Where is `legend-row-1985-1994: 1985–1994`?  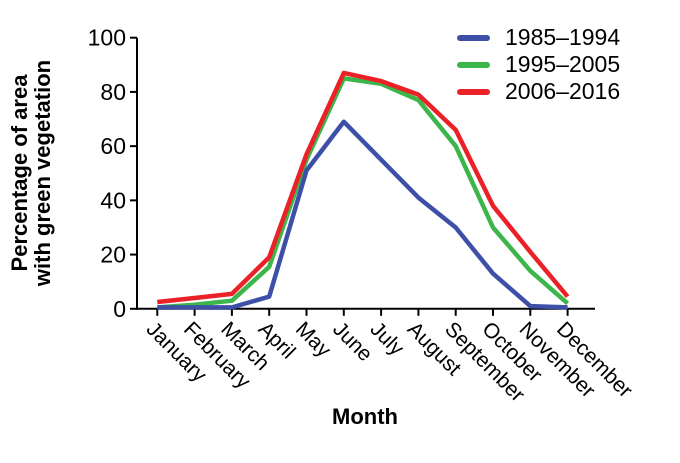
legend-row-1985-1994: 1985–1994 is located at coordinates (538, 37).